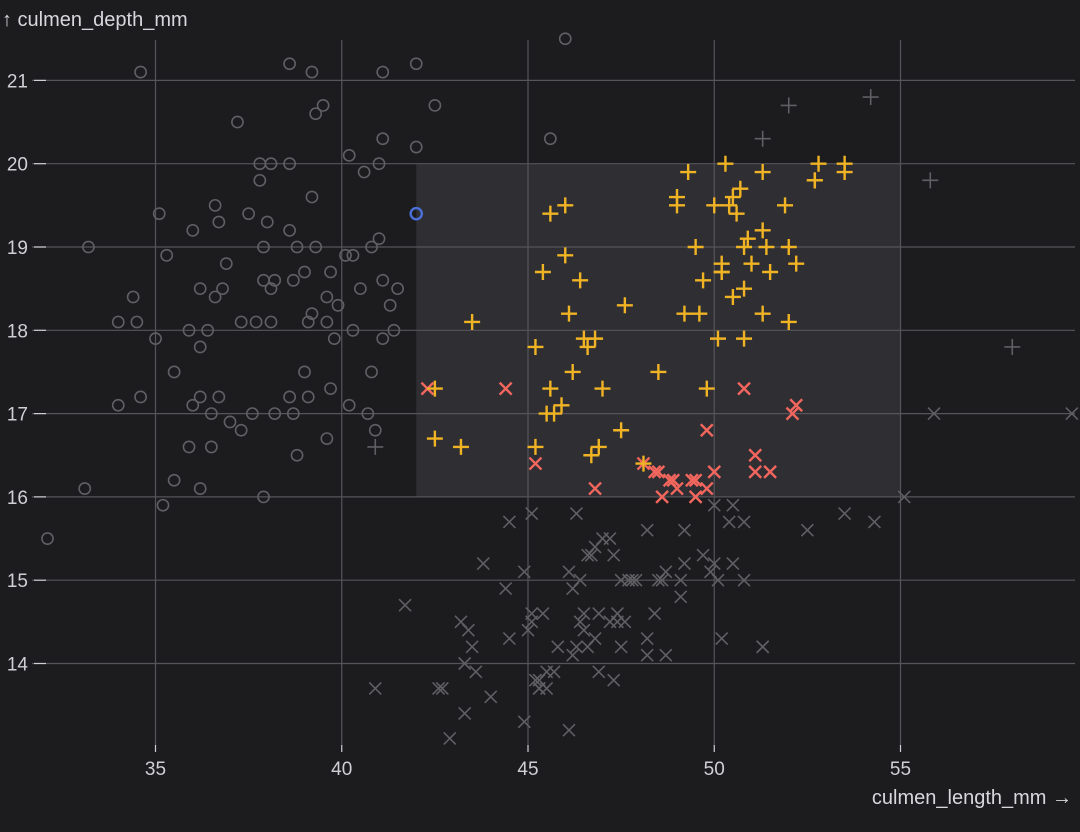  Describe the element at coordinates (527, 769) in the screenshot. I see `x-tick-label: 45` at that location.